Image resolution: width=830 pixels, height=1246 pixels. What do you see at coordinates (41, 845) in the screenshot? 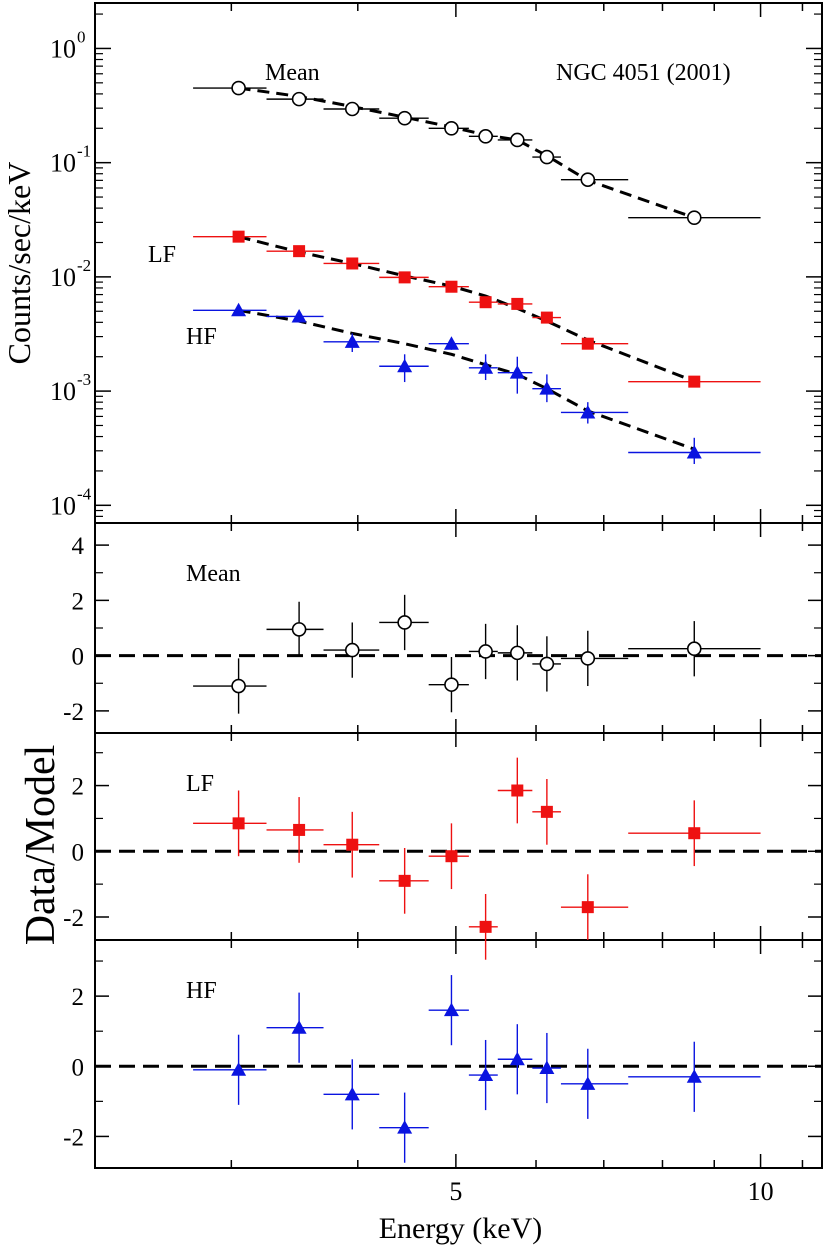
I see `y-axis-label-bottom: Data/Model` at bounding box center [41, 845].